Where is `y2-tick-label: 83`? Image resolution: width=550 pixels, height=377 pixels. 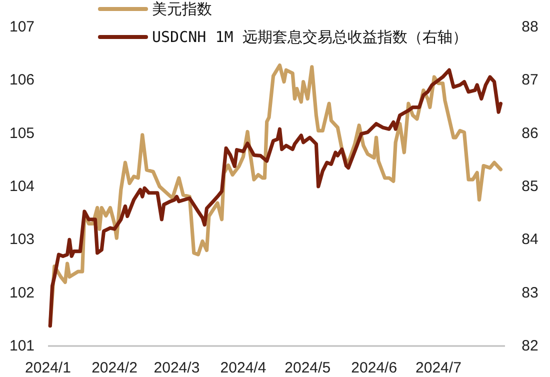 y2-tick-label: 83 is located at coordinates (530, 293).